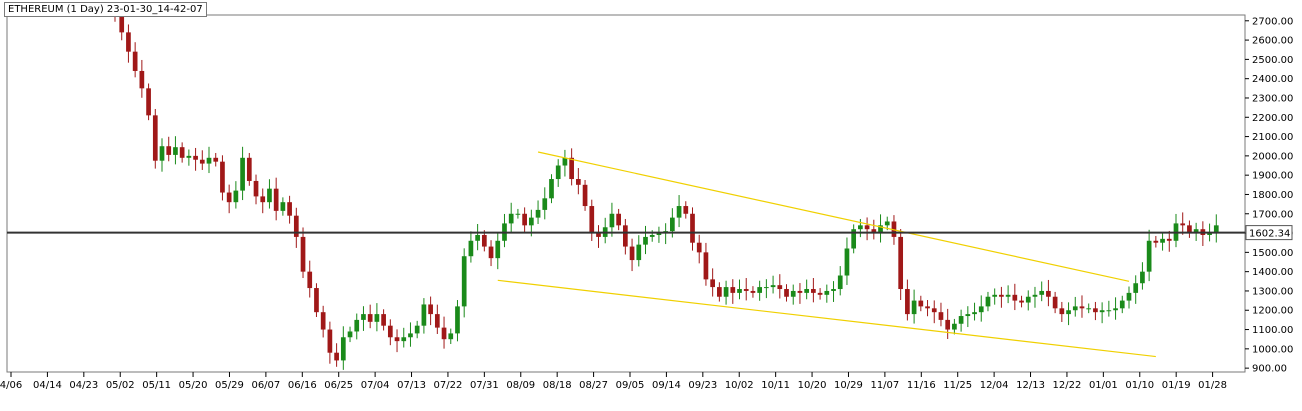 This screenshot has height=411, width=1302. Describe the element at coordinates (1272, 98) in the screenshot. I see `y-tick-label: 2300.00` at that location.